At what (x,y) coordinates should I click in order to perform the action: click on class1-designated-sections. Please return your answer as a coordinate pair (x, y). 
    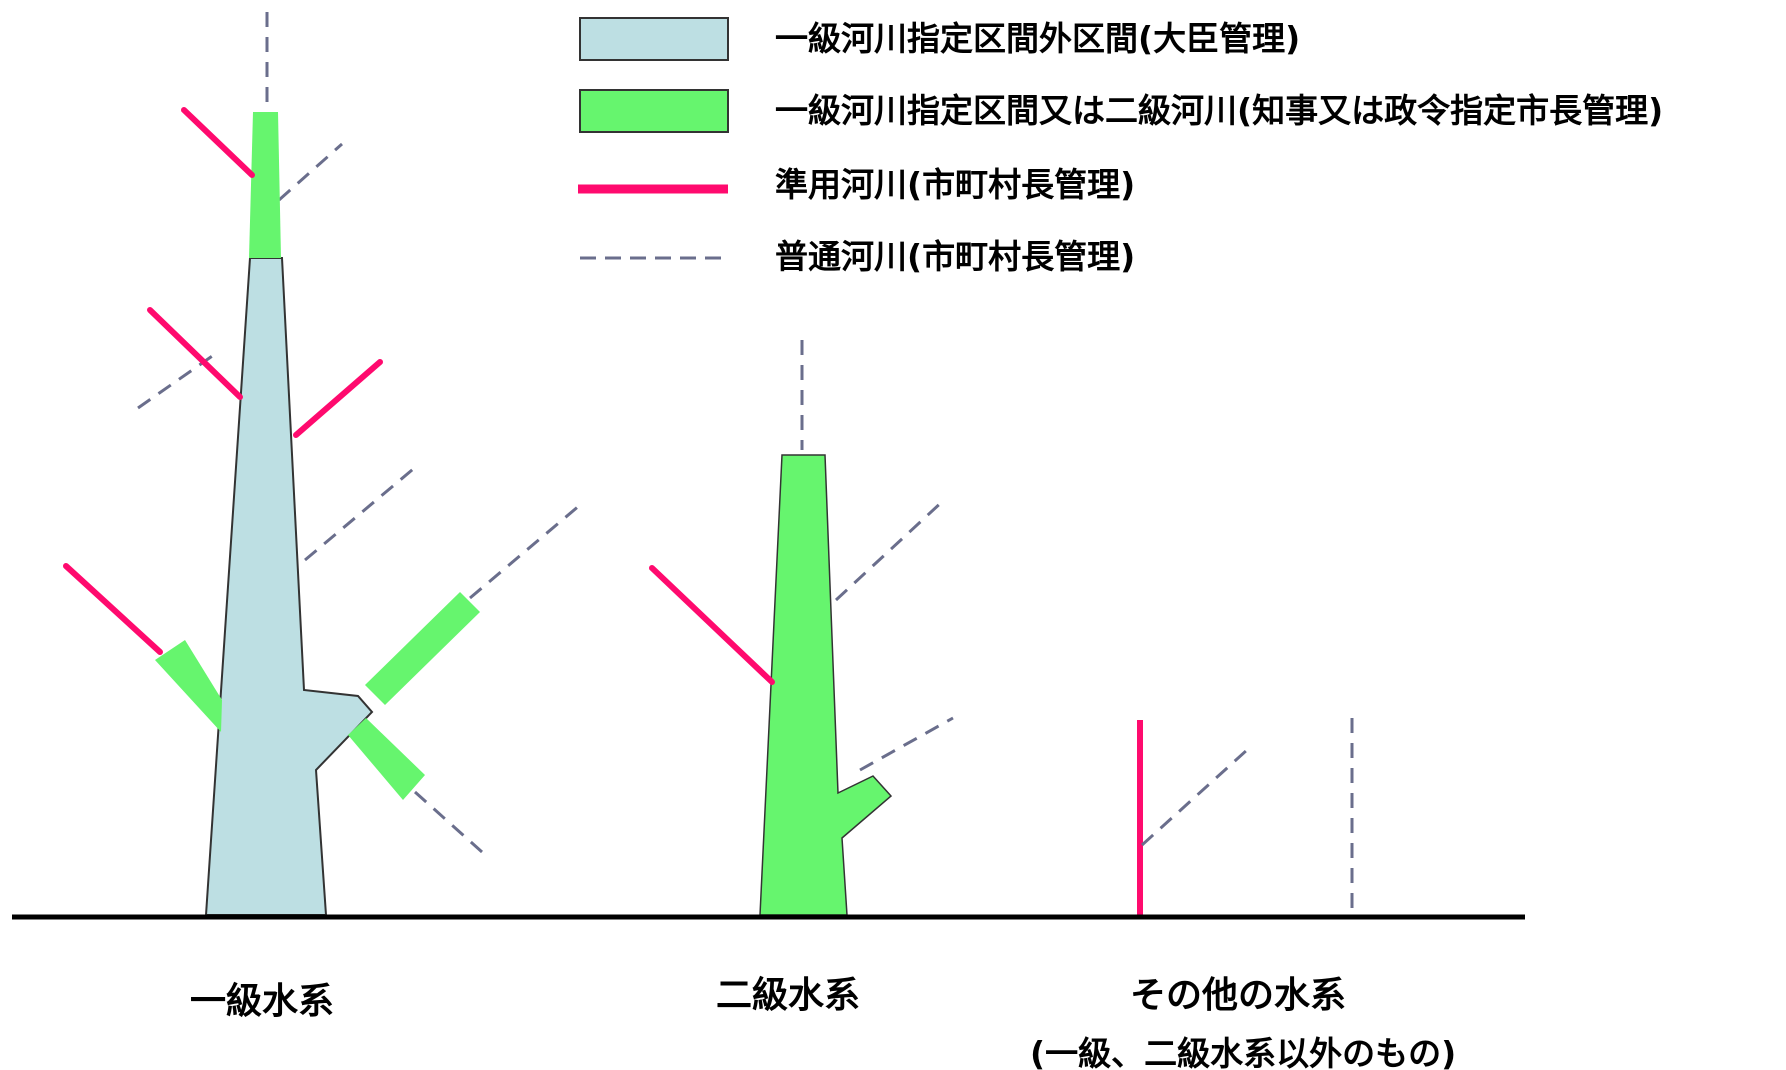
    Looking at the image, I should click on (317, 456).